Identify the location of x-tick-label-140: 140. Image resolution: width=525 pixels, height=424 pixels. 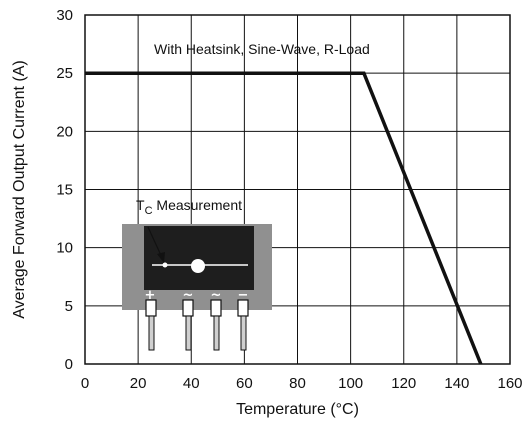
(456, 383).